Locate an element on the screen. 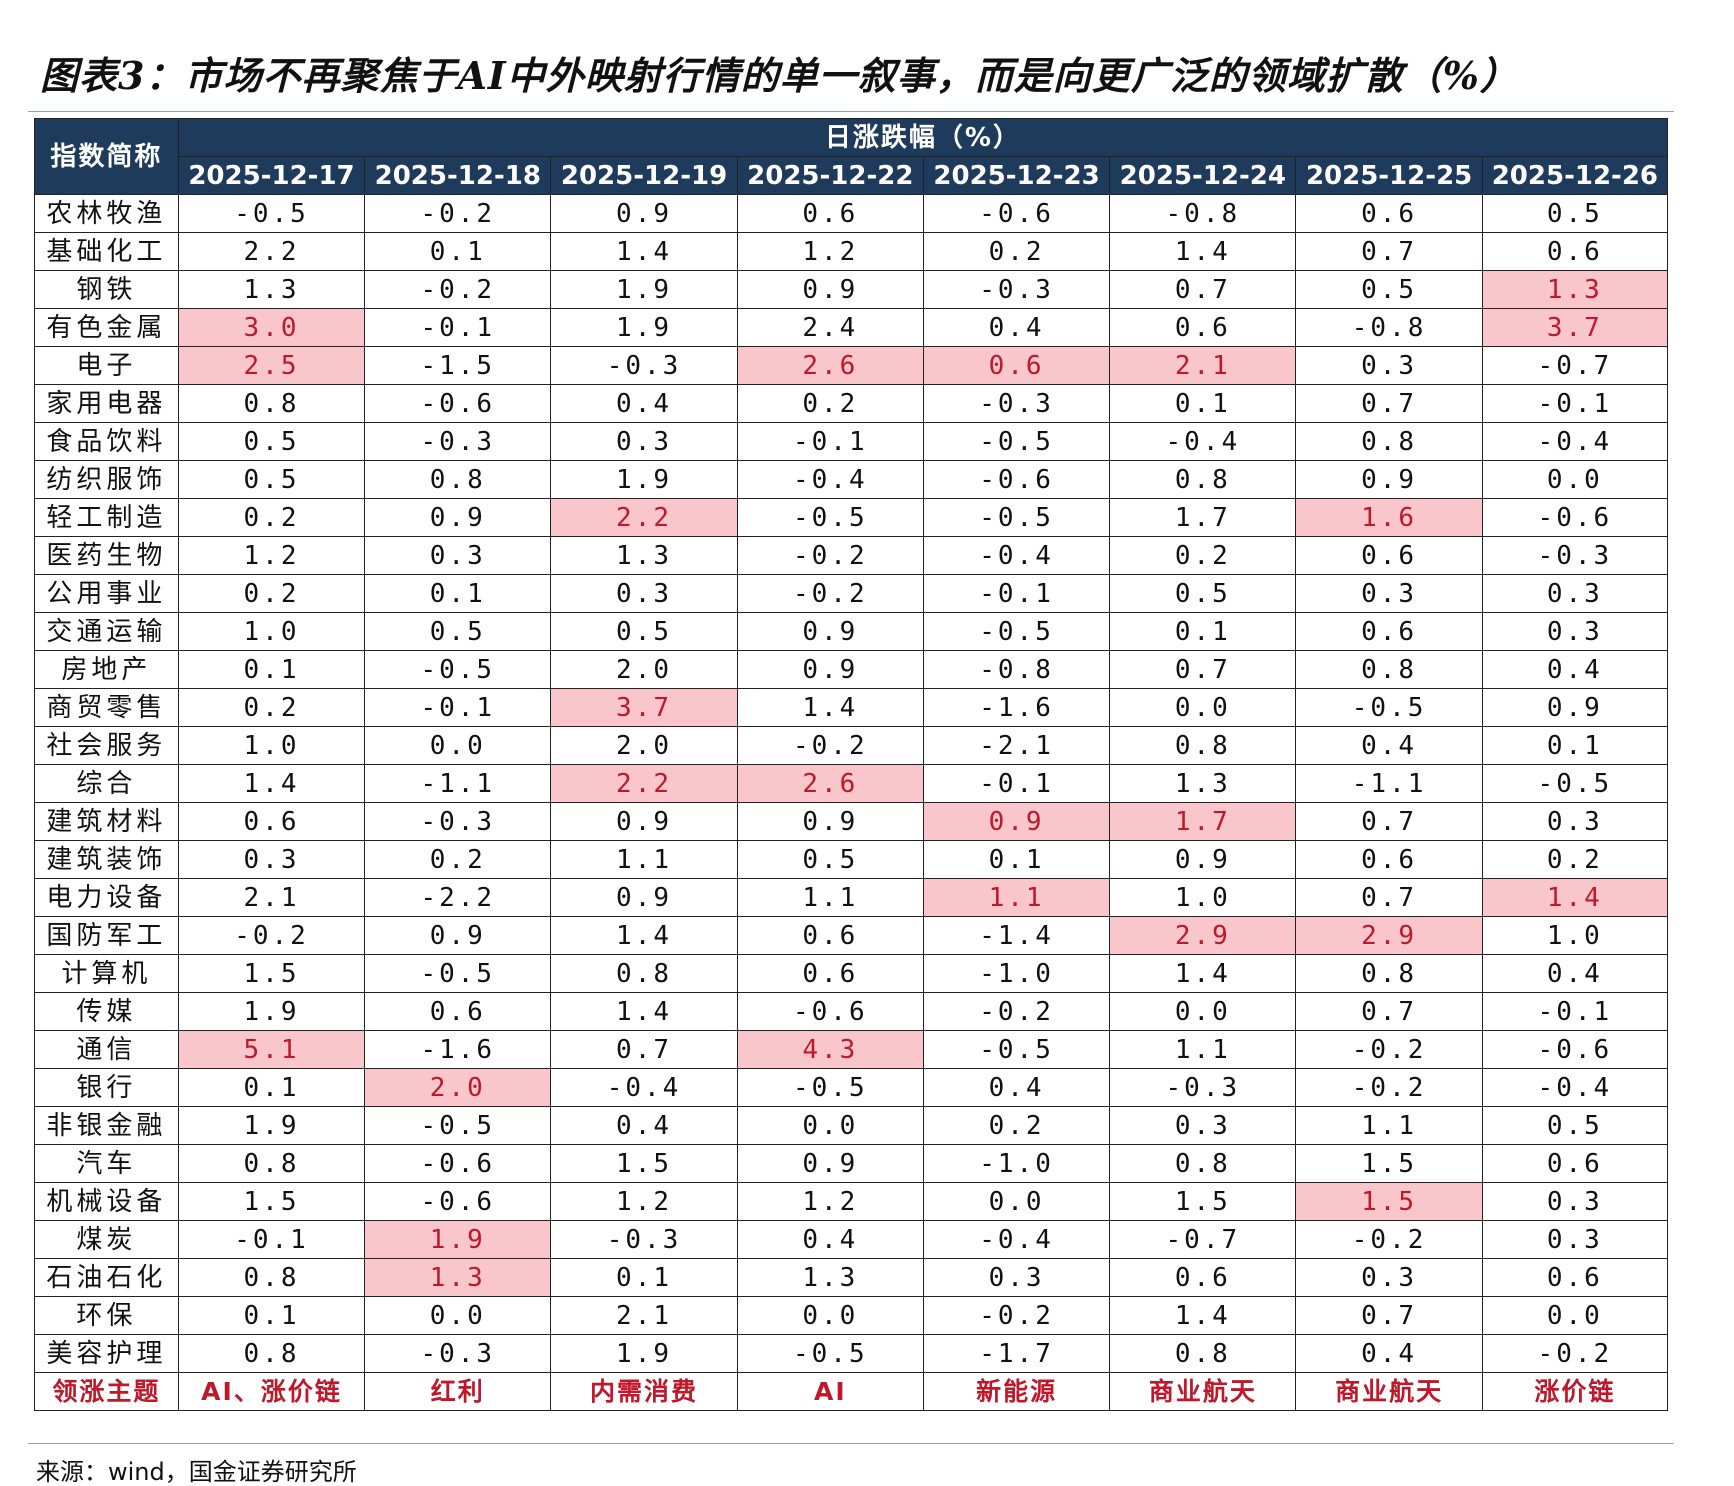 The width and height of the screenshot is (1734, 1486). value-cell: -1.7 is located at coordinates (1016, 1353).